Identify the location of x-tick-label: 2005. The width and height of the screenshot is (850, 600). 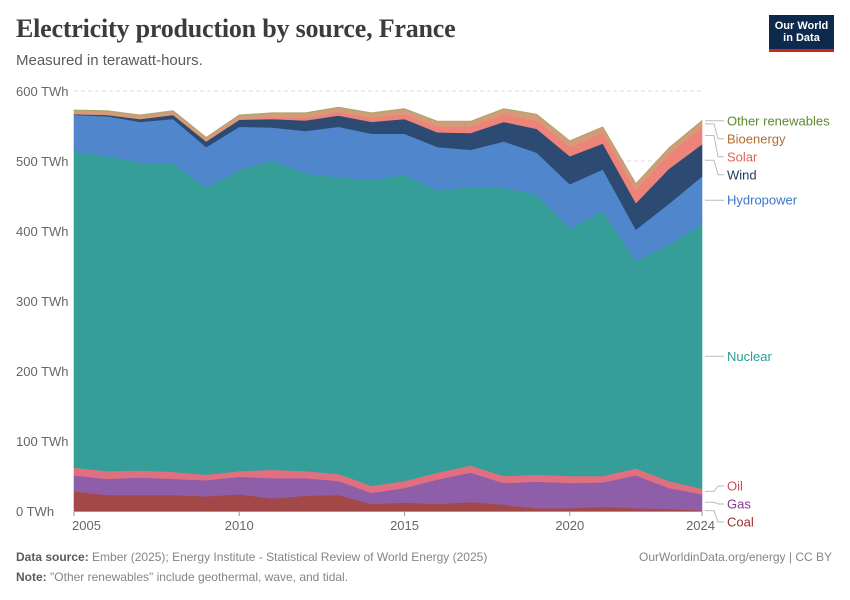
(86, 525).